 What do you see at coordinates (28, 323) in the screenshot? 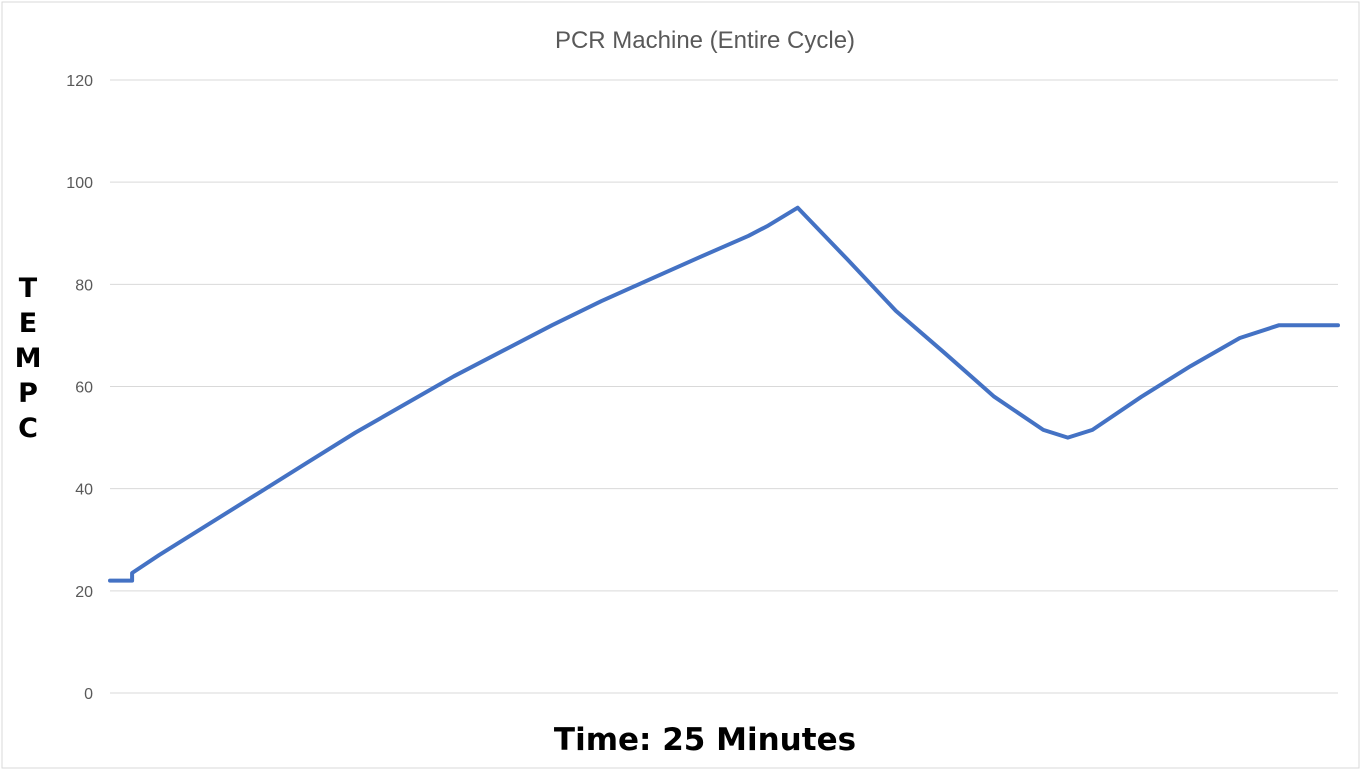
I see `y-axis-label-letter: E` at bounding box center [28, 323].